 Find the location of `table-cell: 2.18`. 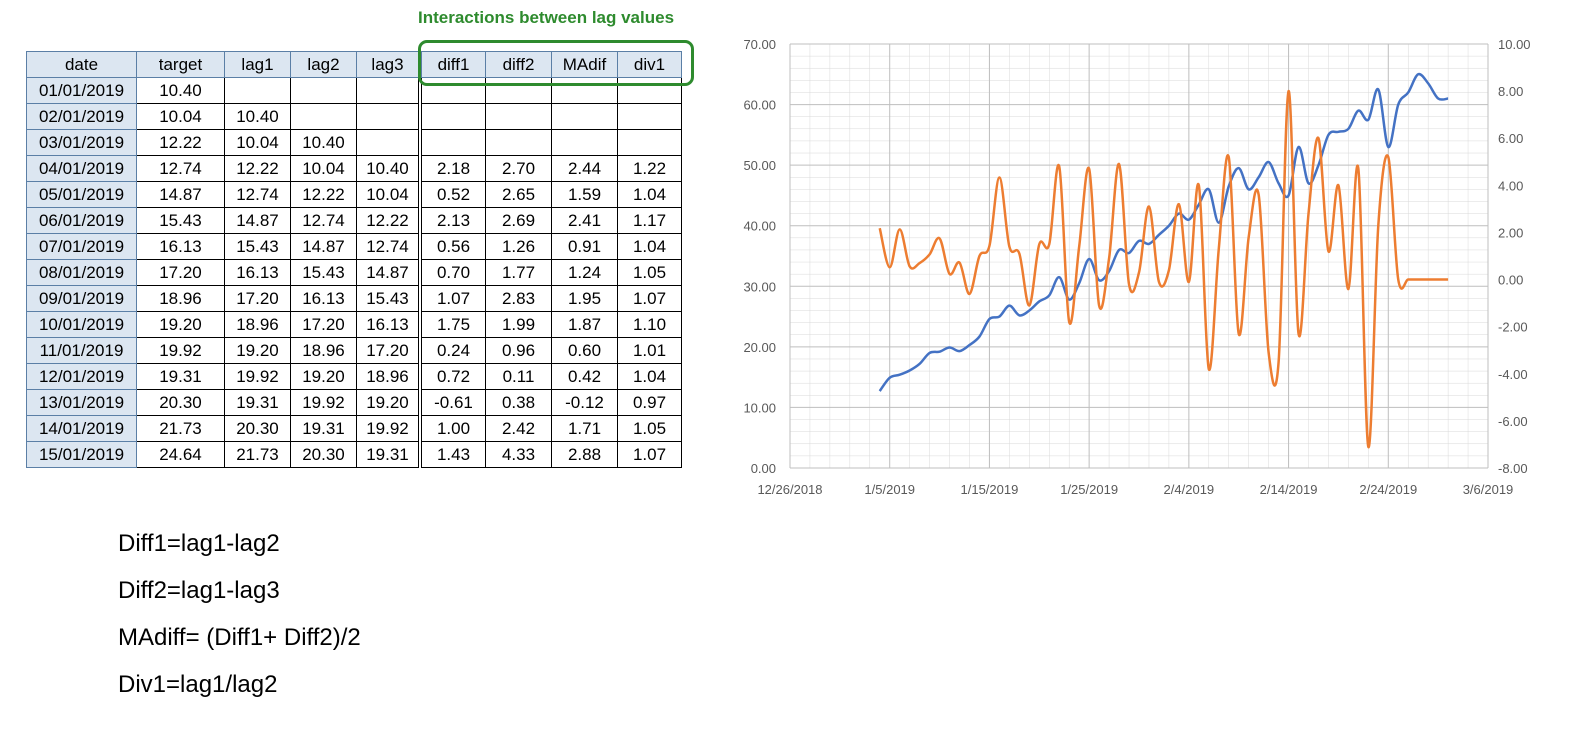

table-cell: 2.18 is located at coordinates (453, 168).